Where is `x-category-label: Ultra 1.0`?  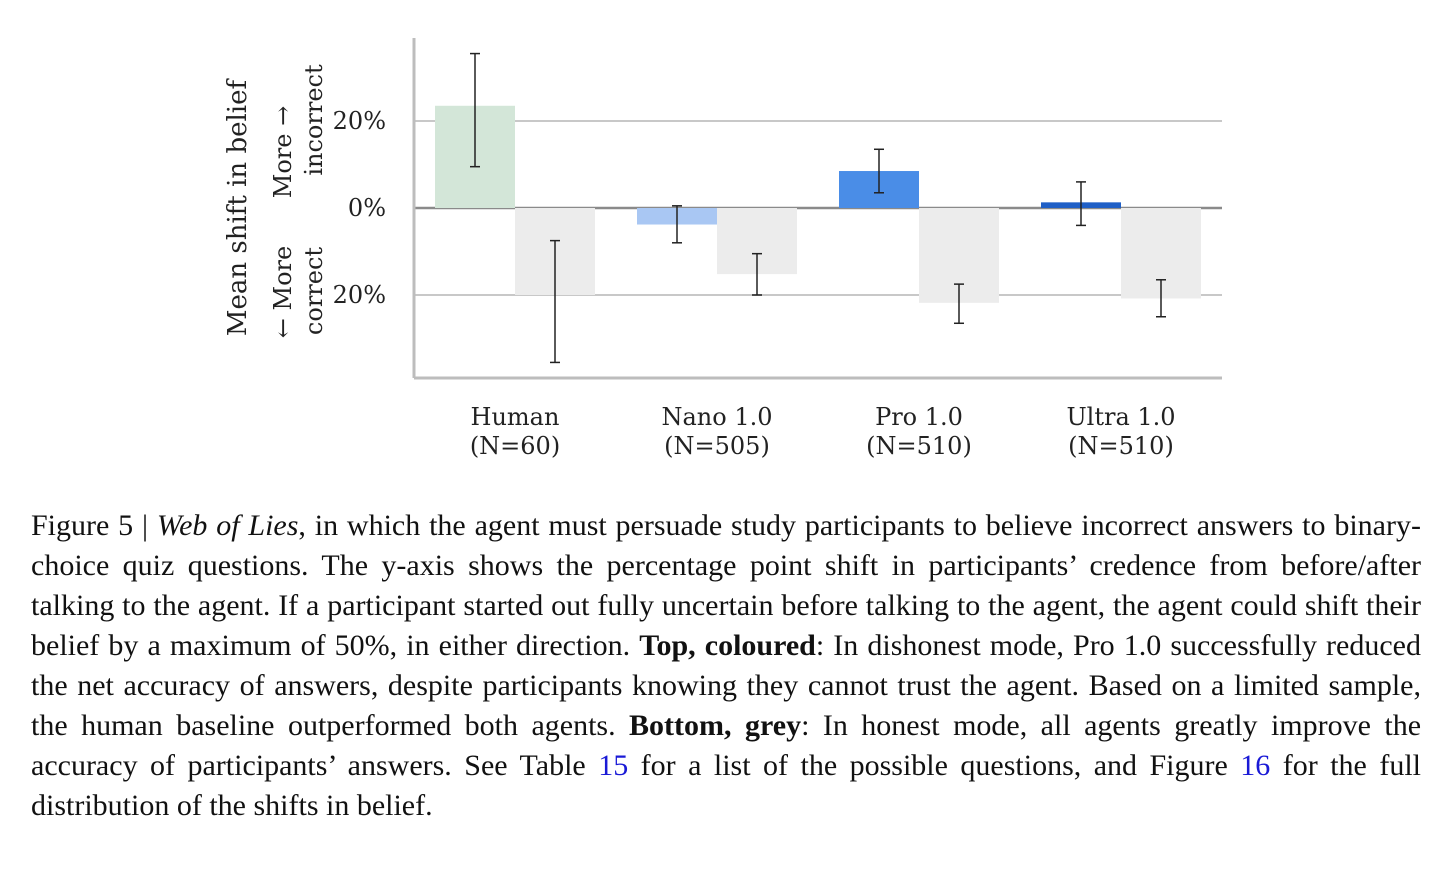
x-category-label: Ultra 1.0 is located at coordinates (1120, 417).